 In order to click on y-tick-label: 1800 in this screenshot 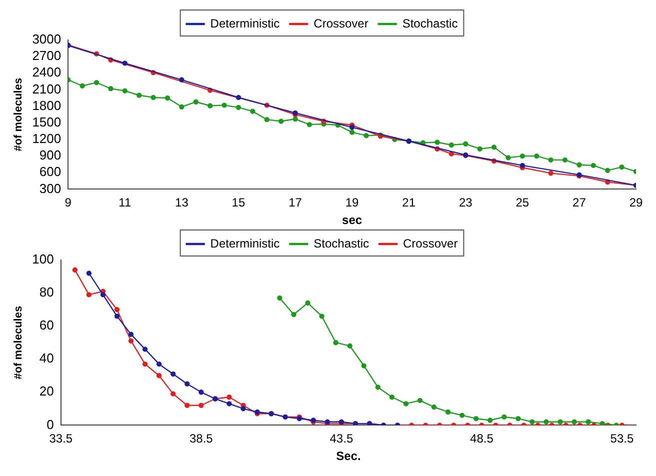, I will do `click(47, 105)`.